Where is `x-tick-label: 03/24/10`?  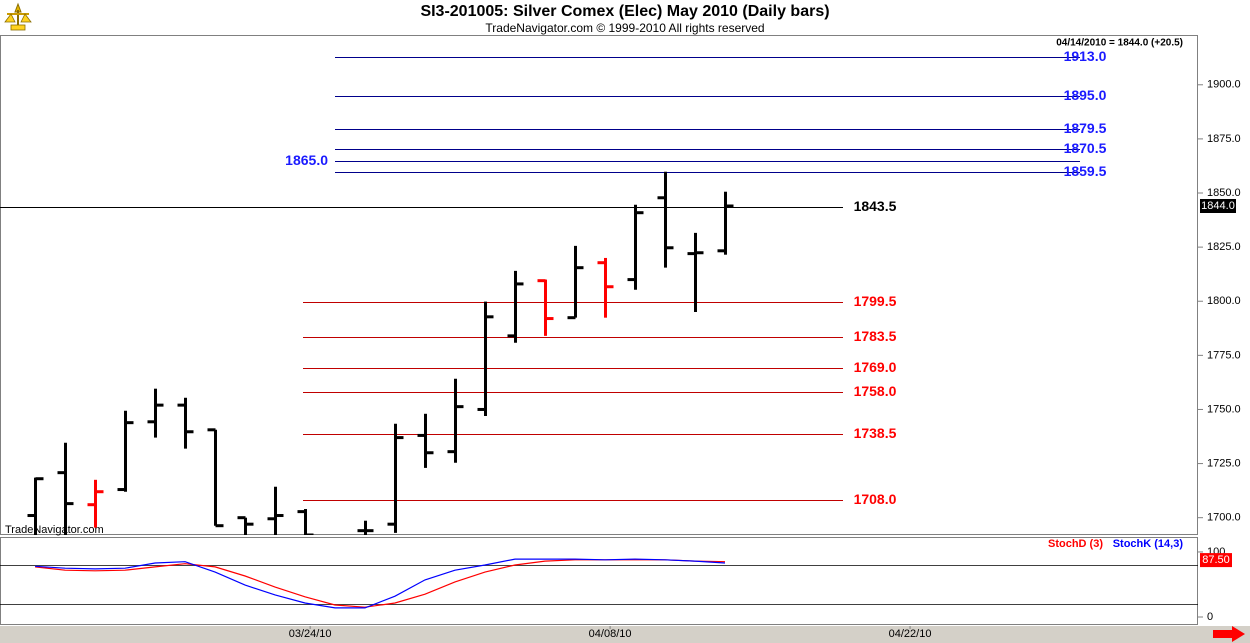 x-tick-label: 03/24/10 is located at coordinates (310, 634).